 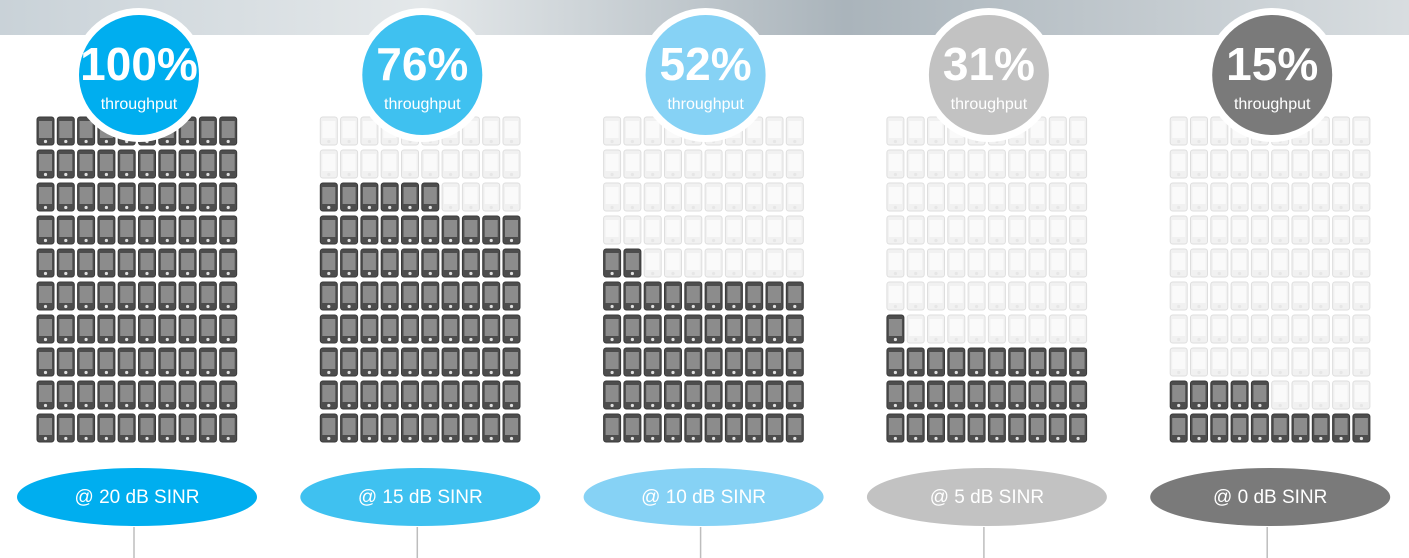 I want to click on percent-label: 52%, so click(x=706, y=64).